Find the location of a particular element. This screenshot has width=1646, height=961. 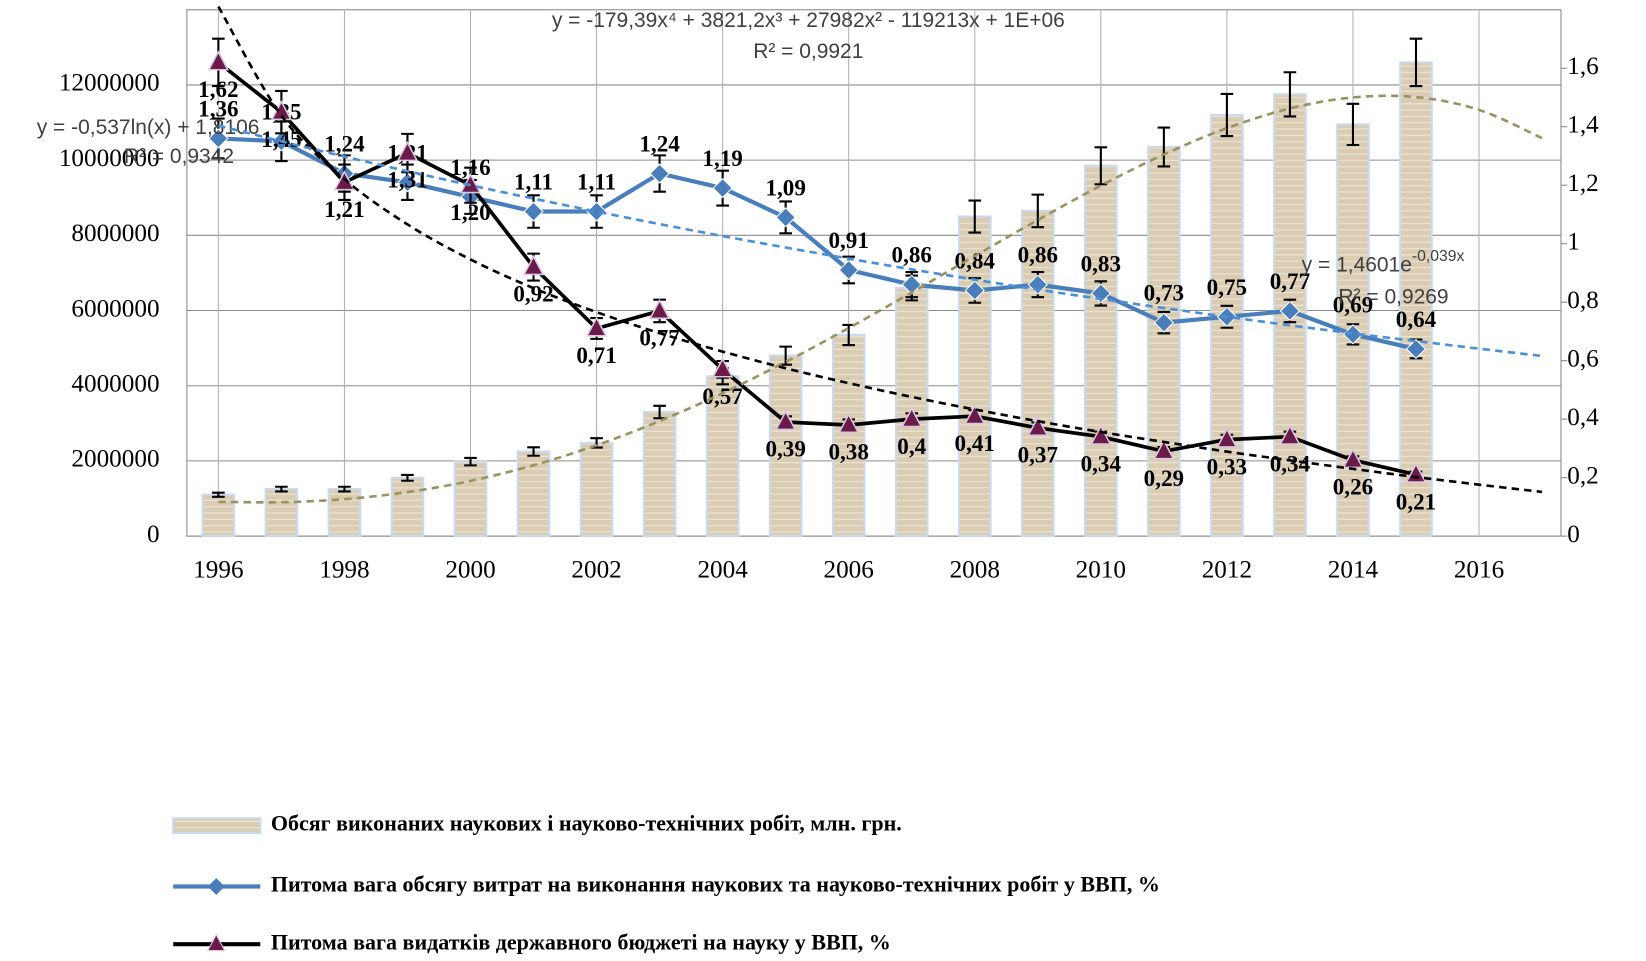

data-label: 0,39 is located at coordinates (785, 449).